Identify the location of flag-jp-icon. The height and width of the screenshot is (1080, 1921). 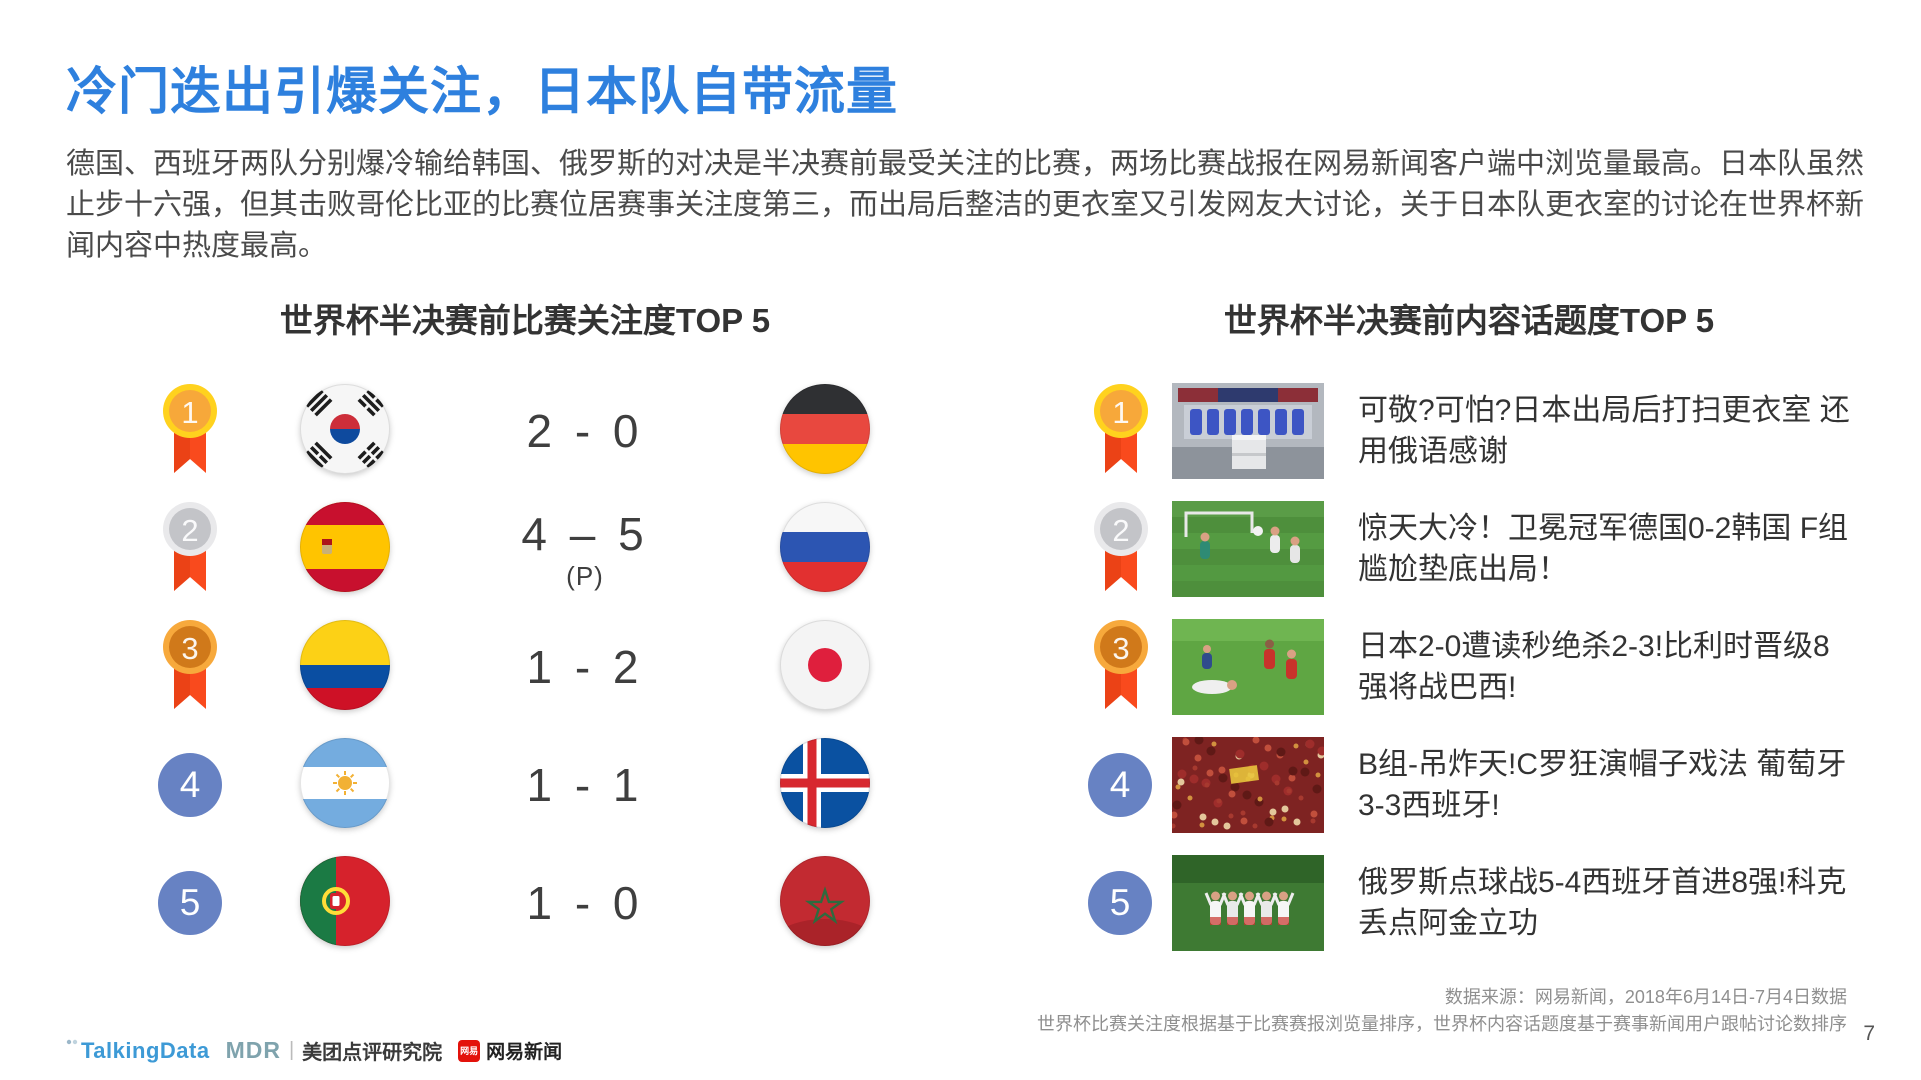
(825, 664).